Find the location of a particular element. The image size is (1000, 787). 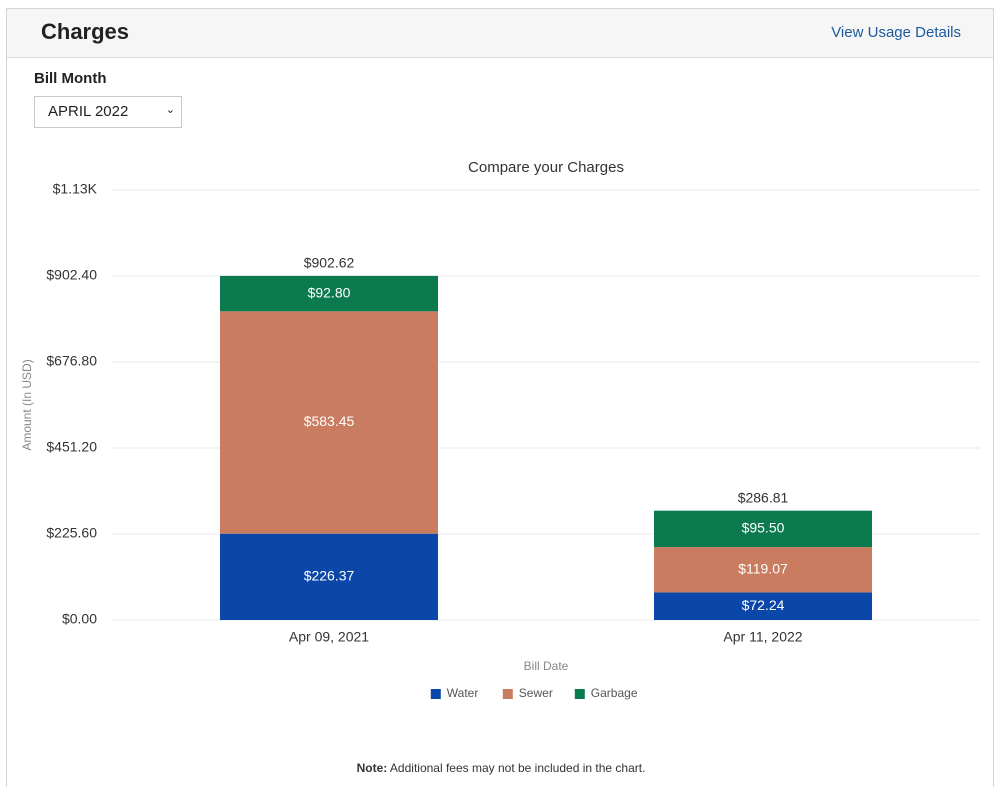

header-title: Charges is located at coordinates (85, 31).